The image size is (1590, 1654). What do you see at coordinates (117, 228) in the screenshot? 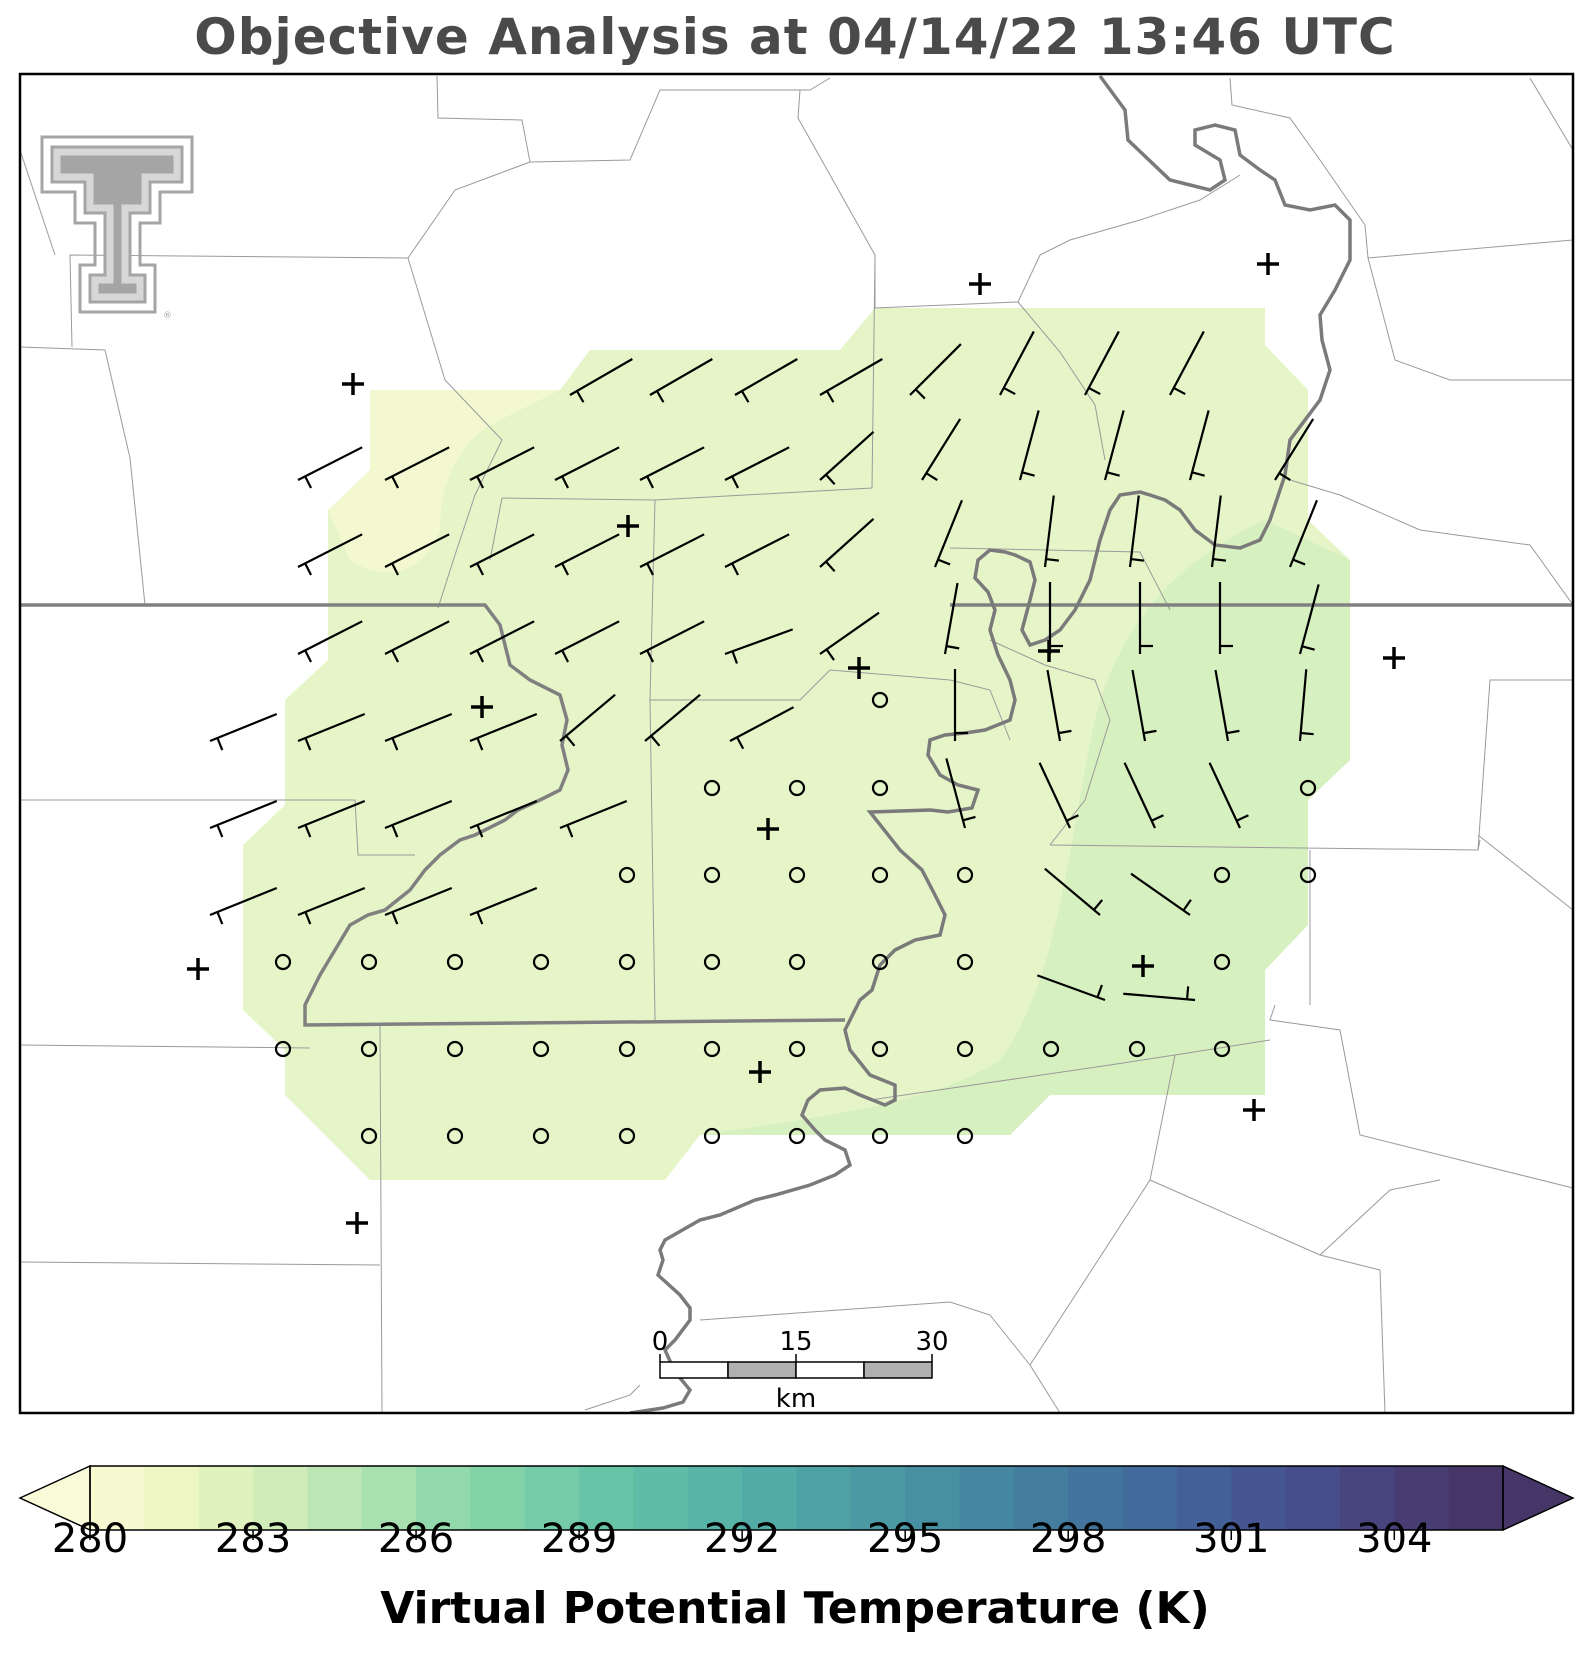
I see `texas-tech-double-t-logo: ®` at bounding box center [117, 228].